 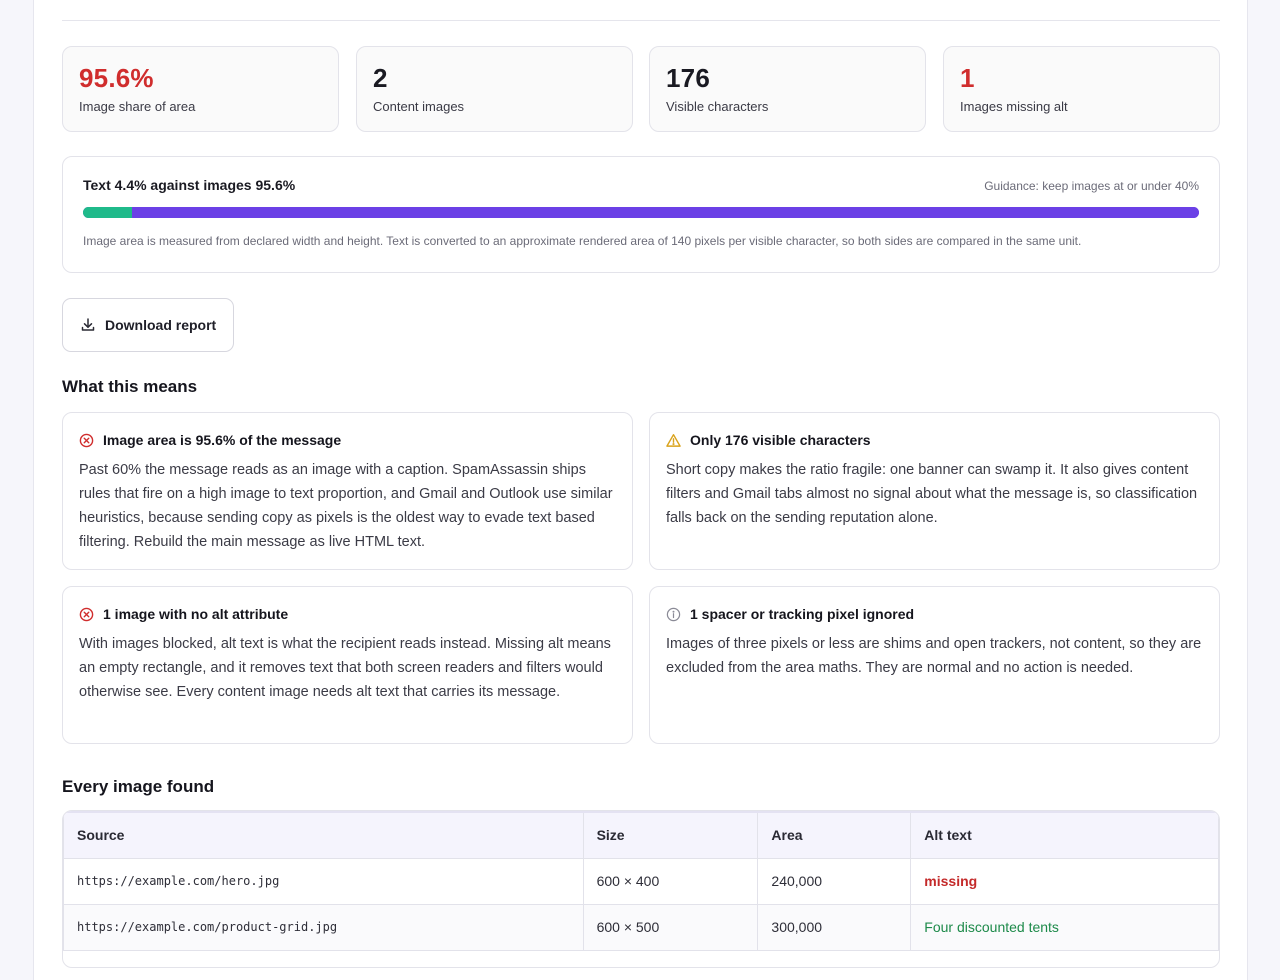 What do you see at coordinates (967, 78) in the screenshot?
I see `stat-value: 1` at bounding box center [967, 78].